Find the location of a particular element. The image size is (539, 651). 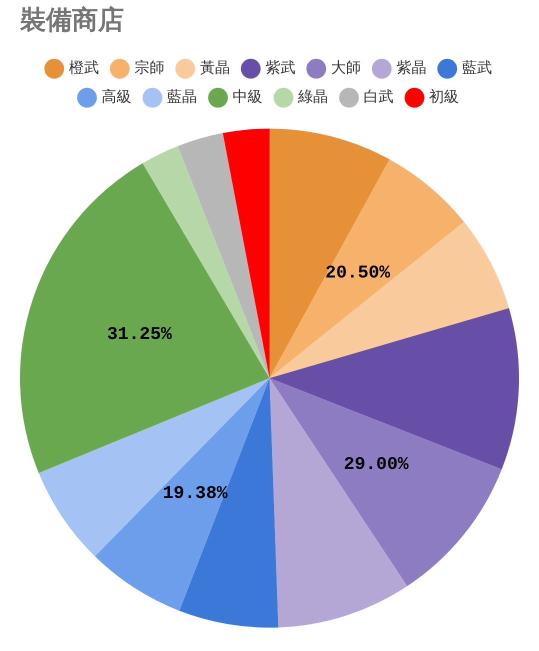

legend-label: 紫晶 is located at coordinates (411, 67).